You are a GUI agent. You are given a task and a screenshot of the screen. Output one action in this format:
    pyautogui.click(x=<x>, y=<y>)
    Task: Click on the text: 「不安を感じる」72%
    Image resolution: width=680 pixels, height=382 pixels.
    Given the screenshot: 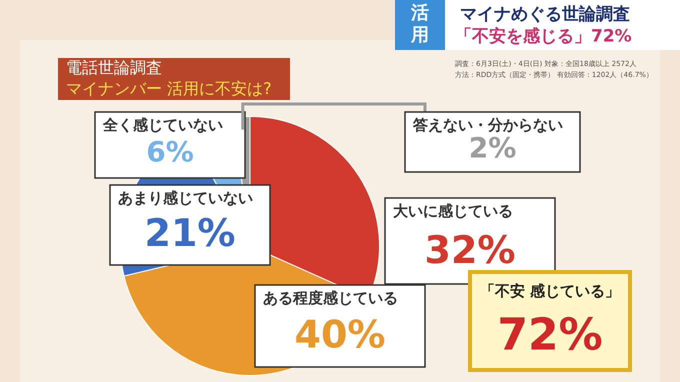 What is the action you would take?
    pyautogui.click(x=543, y=36)
    